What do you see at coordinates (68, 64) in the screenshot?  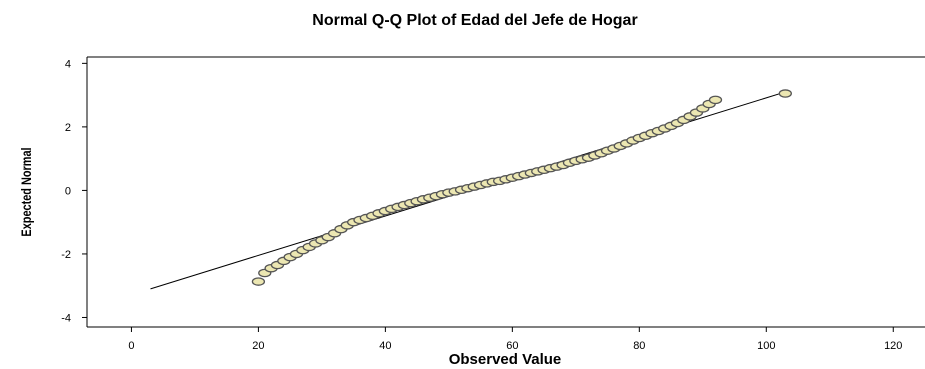 I see `y-tick-label: 4` at bounding box center [68, 64].